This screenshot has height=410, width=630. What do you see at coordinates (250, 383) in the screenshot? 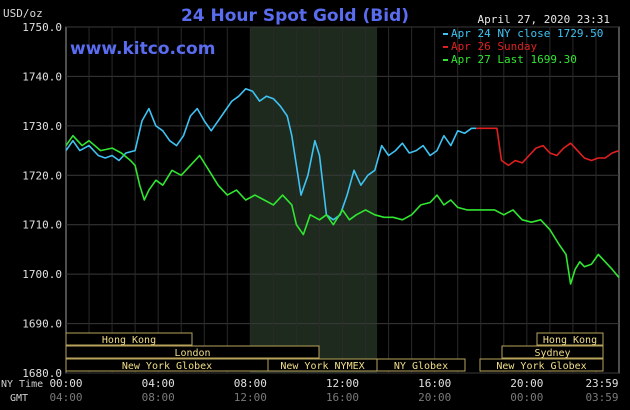
I see `x-tick-label-ny: 08:00` at bounding box center [250, 383].